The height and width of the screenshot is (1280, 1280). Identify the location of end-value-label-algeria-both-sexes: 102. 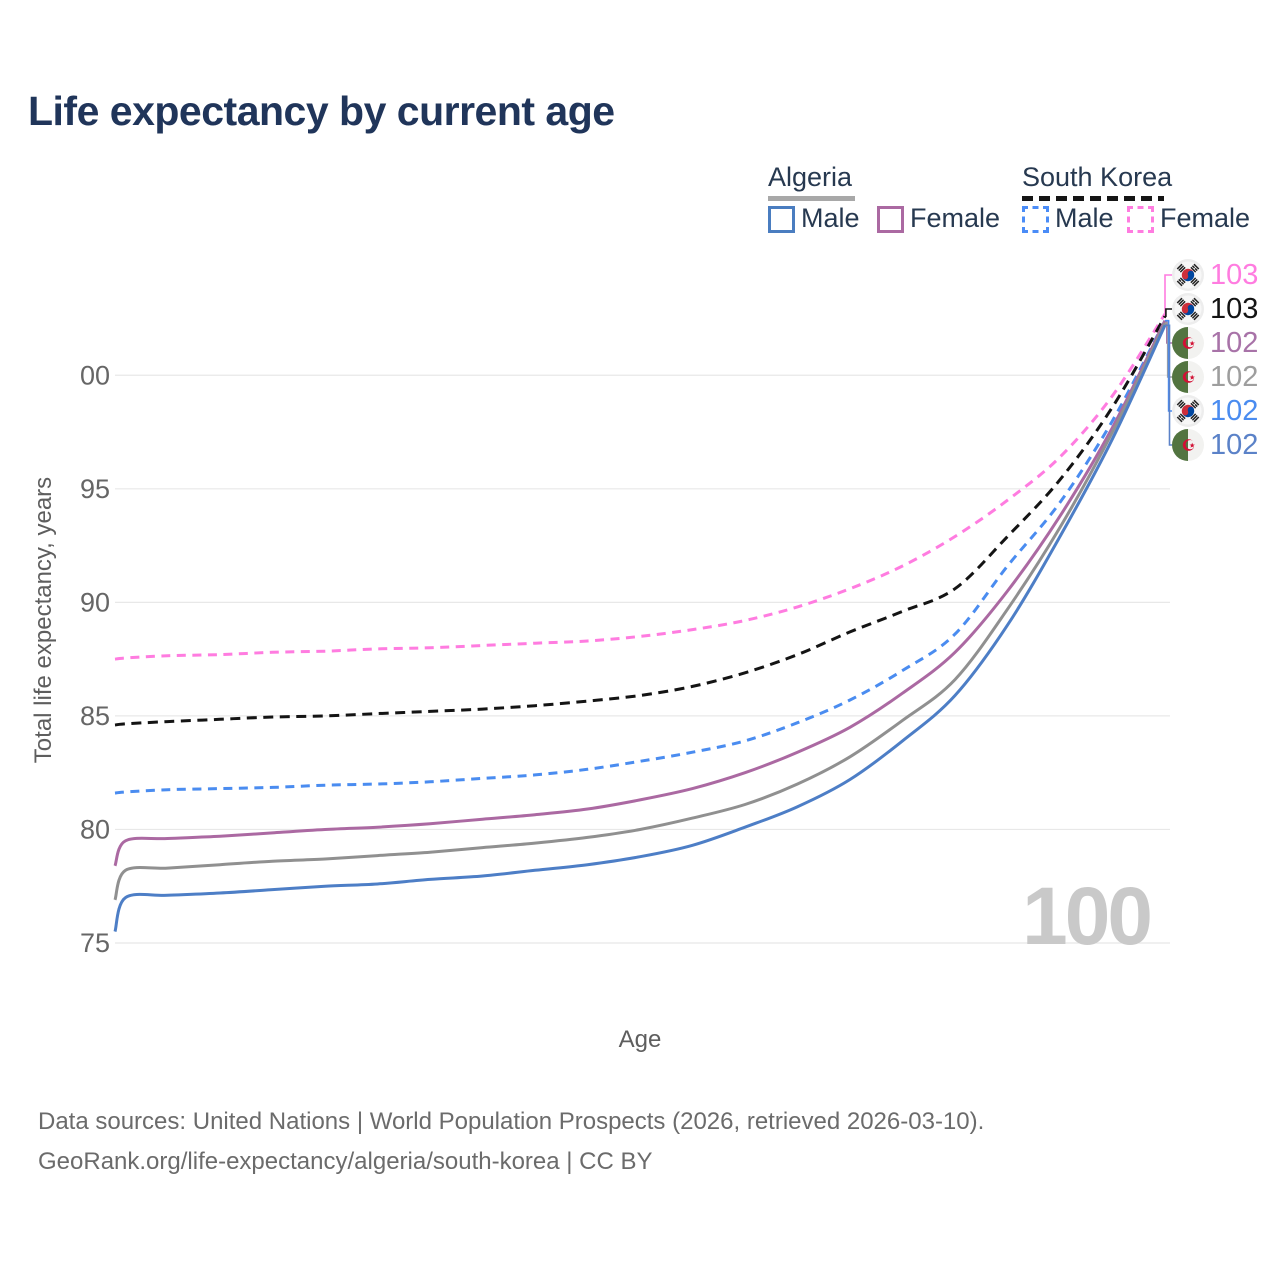
(1234, 377).